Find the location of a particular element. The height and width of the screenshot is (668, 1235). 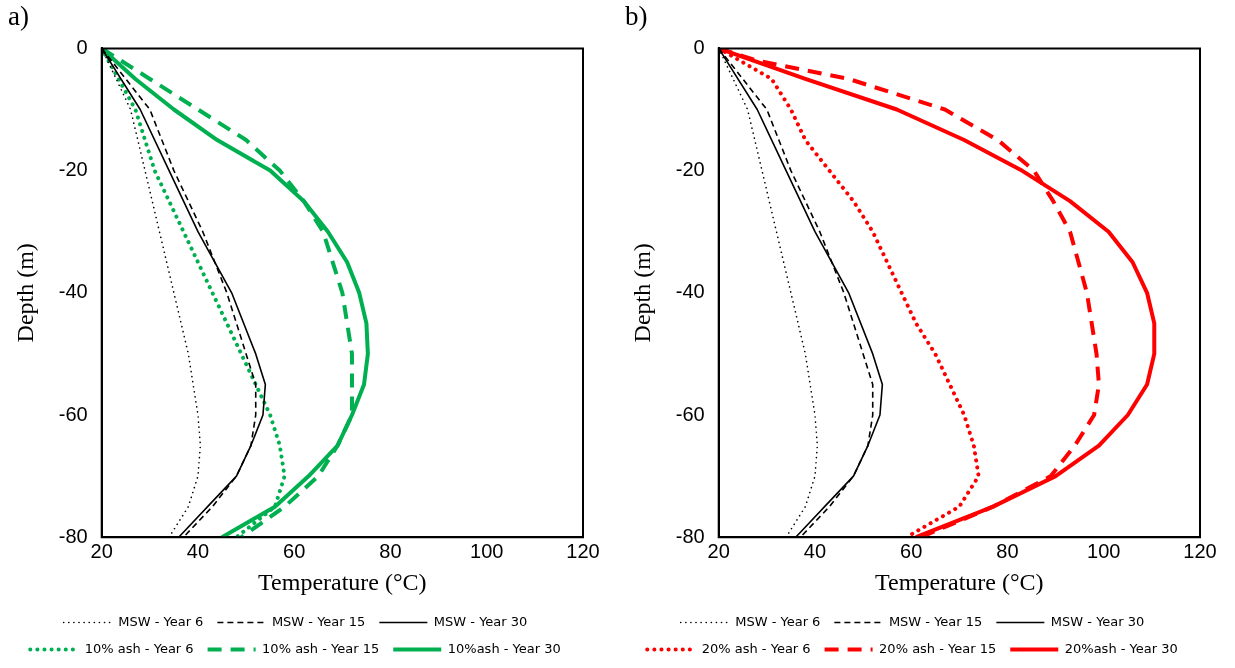

legend-label: 20%ash - Year 30 is located at coordinates (1121, 648).